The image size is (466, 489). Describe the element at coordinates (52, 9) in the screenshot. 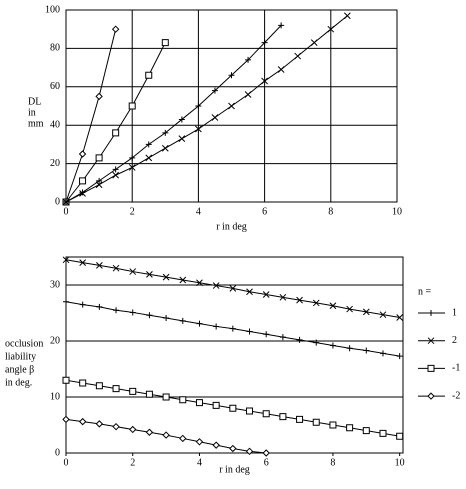

I see `y-tick-label: 100` at that location.